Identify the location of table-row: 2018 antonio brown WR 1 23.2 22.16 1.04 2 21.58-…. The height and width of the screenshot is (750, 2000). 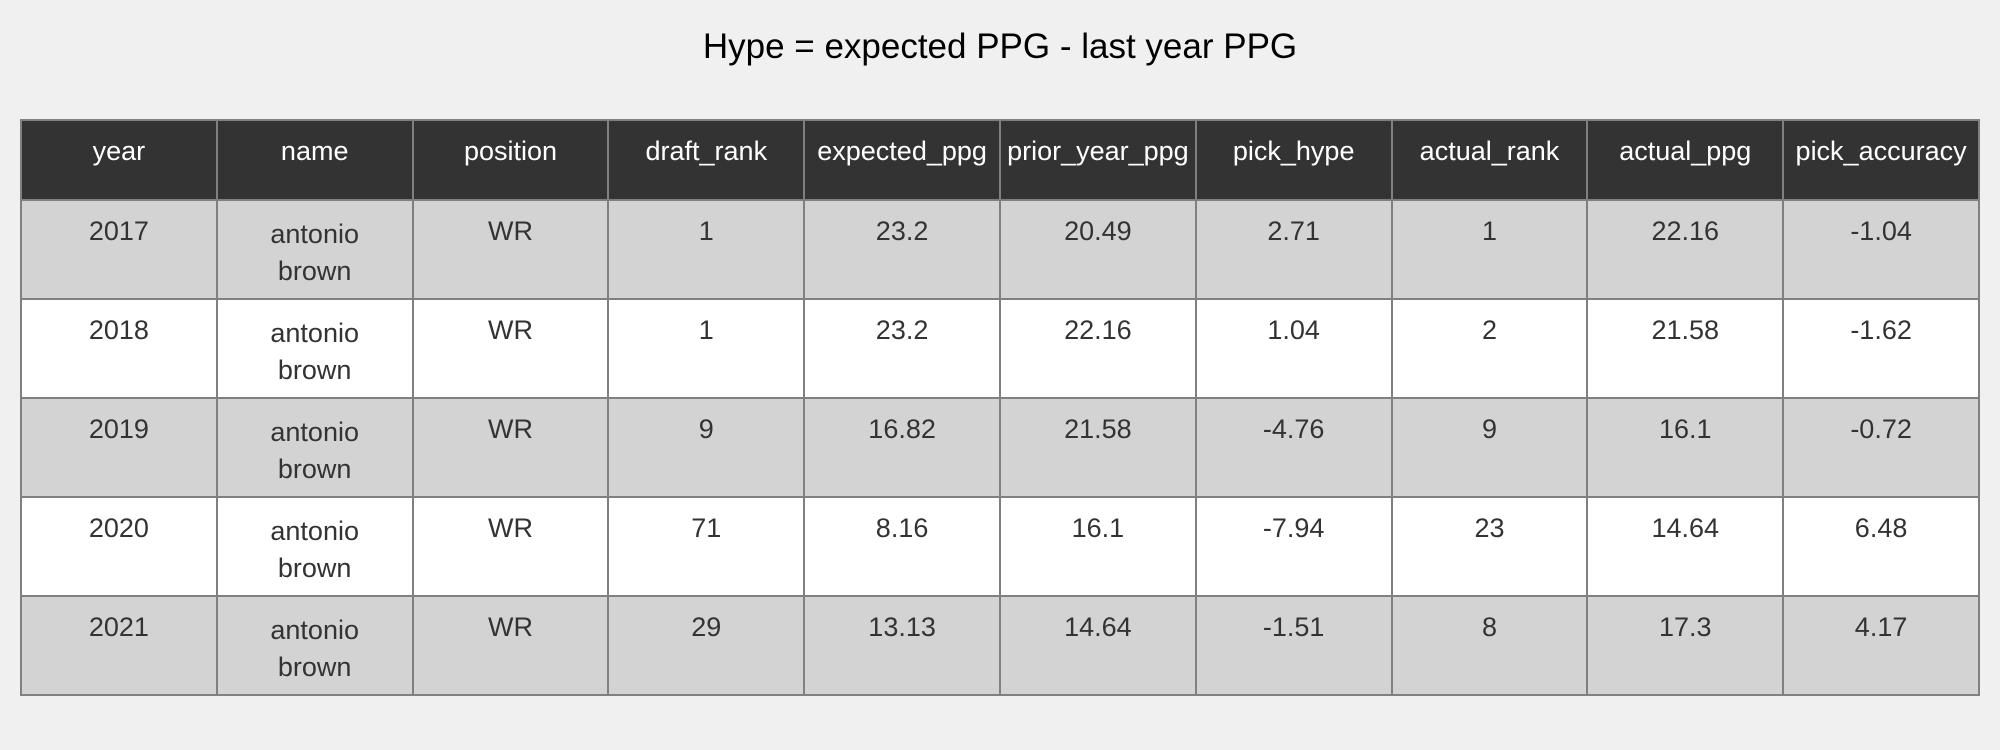
(1000, 348).